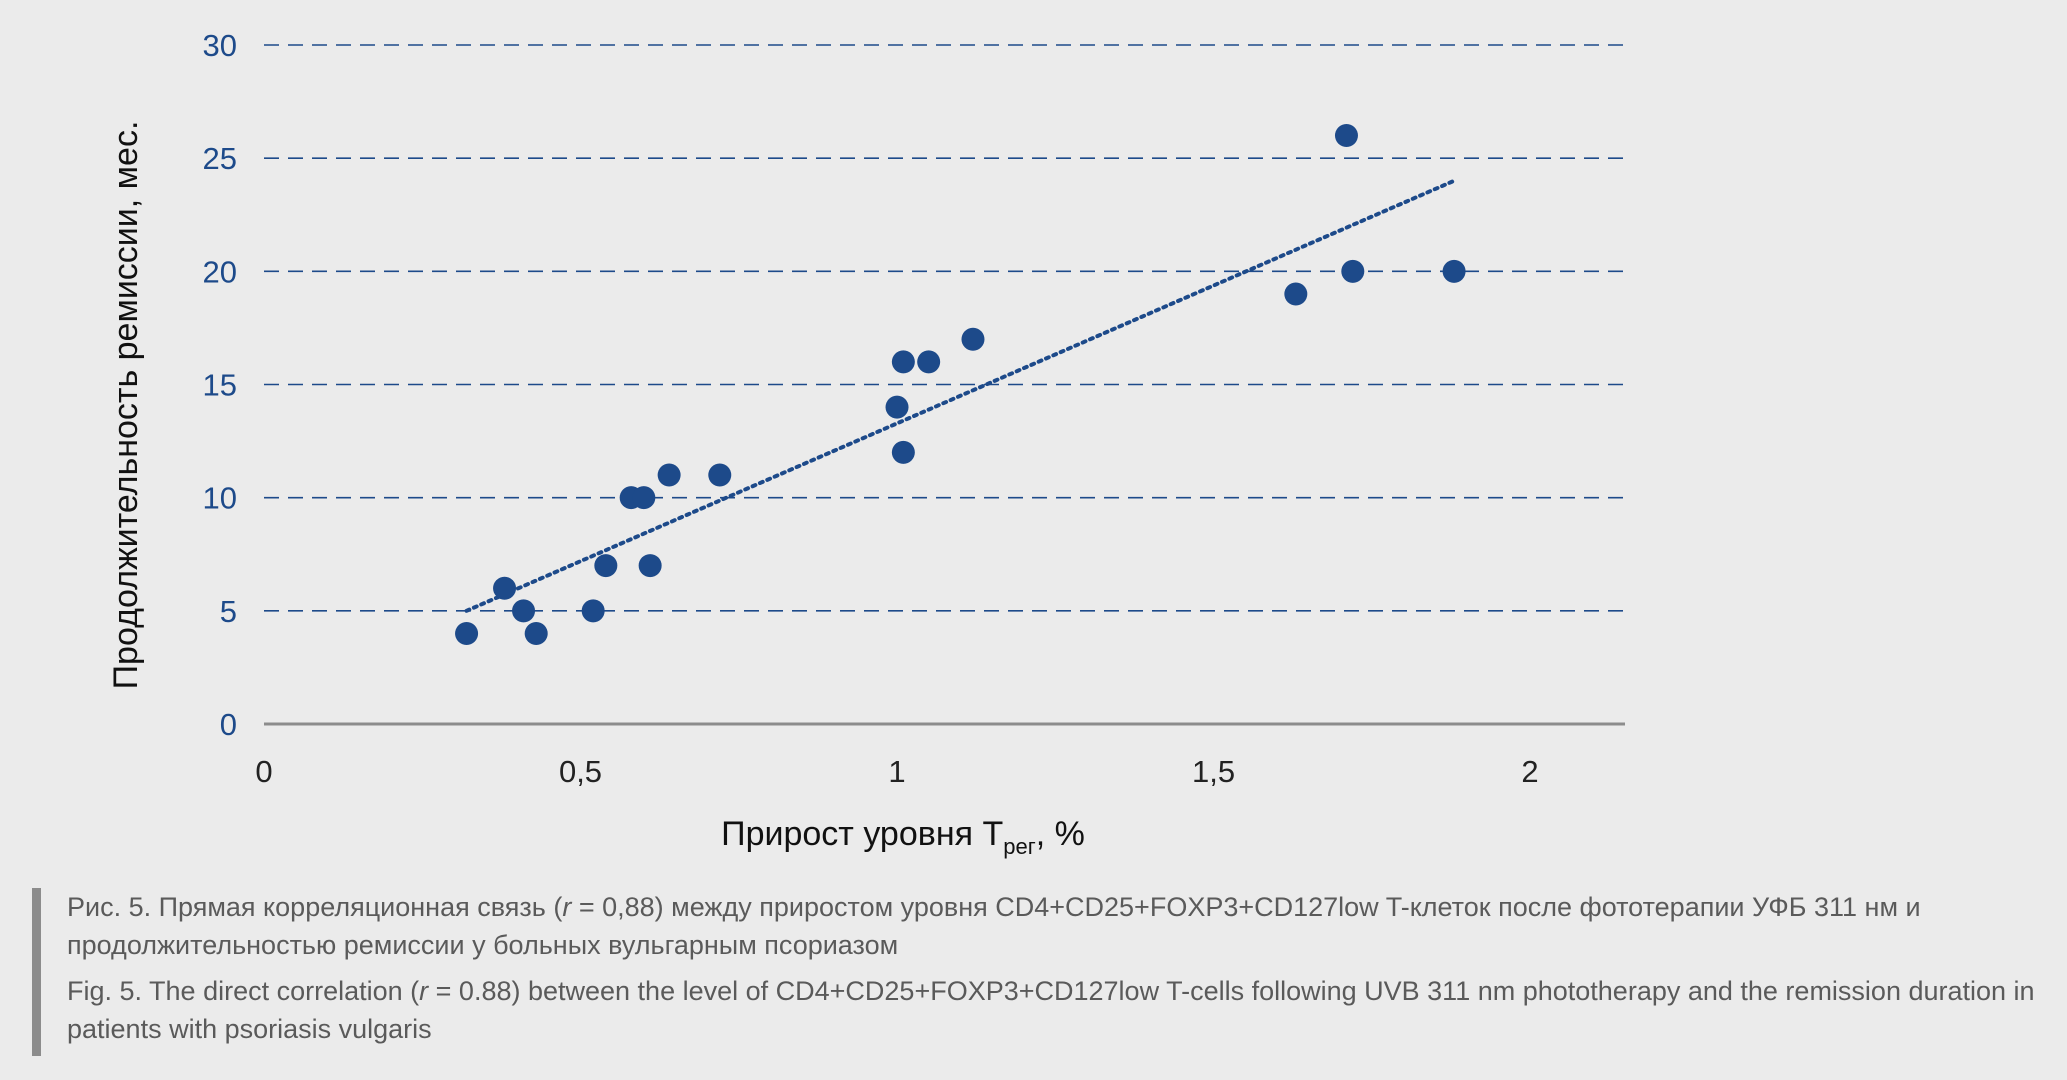  Describe the element at coordinates (862, 834) in the screenshot. I see `x-axis-title-main: Прирост уровня T` at that location.